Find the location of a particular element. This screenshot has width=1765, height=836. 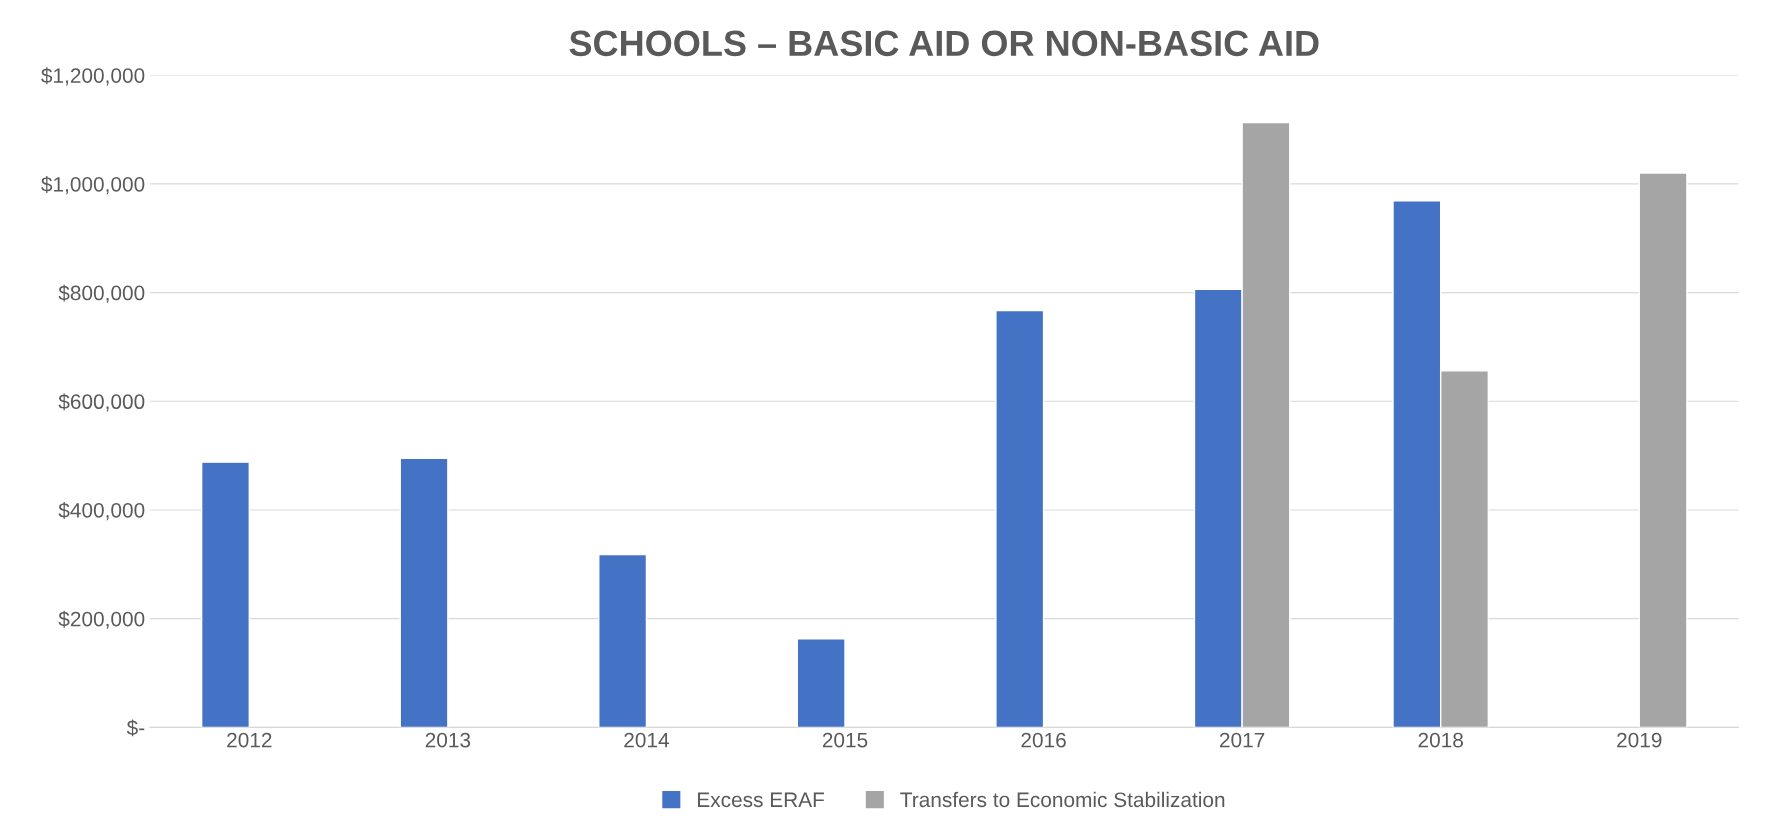

y-tick-label: $800,000 is located at coordinates (101, 293).